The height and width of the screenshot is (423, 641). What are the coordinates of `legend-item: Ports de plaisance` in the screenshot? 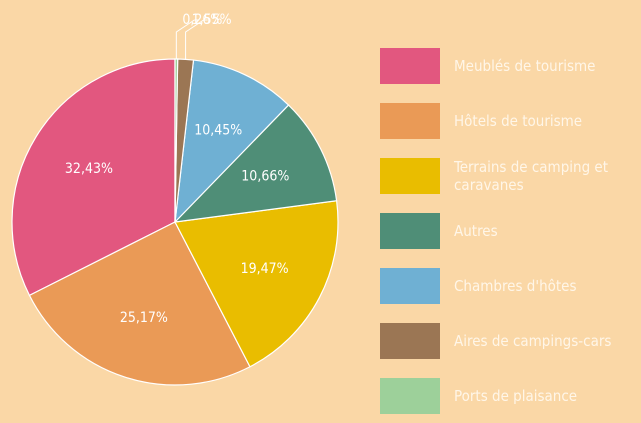 It's located at (510, 395).